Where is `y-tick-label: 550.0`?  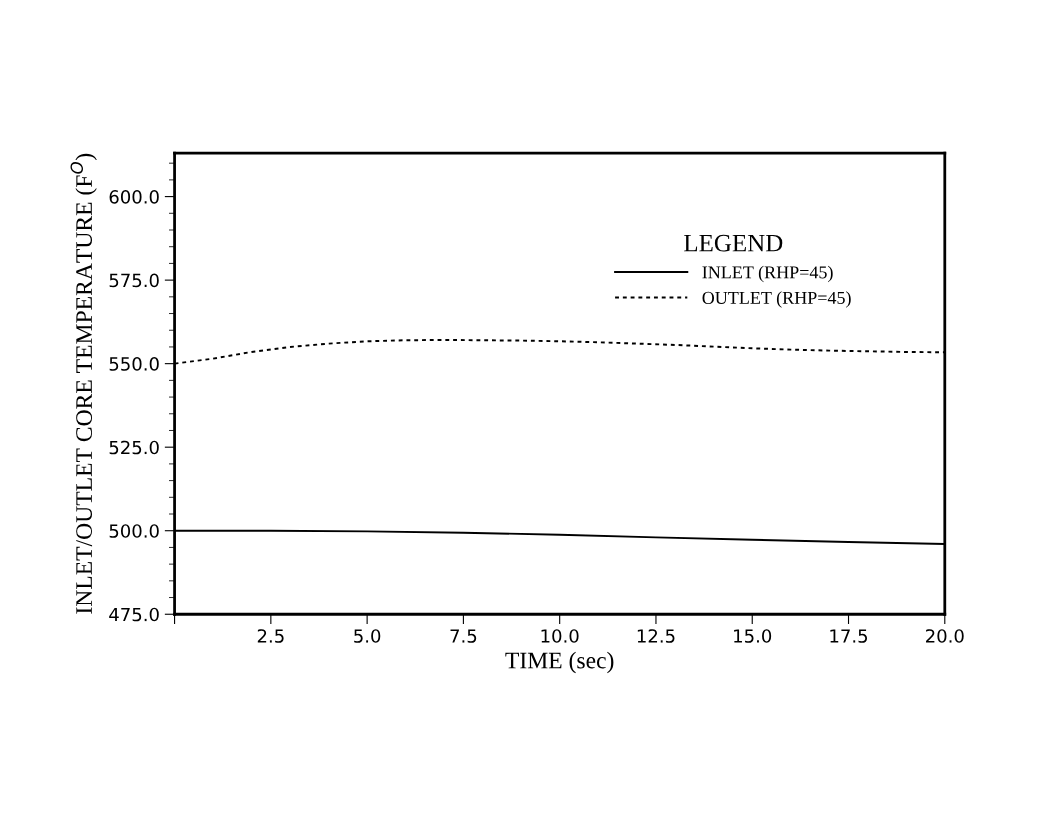 y-tick-label: 550.0 is located at coordinates (134, 364).